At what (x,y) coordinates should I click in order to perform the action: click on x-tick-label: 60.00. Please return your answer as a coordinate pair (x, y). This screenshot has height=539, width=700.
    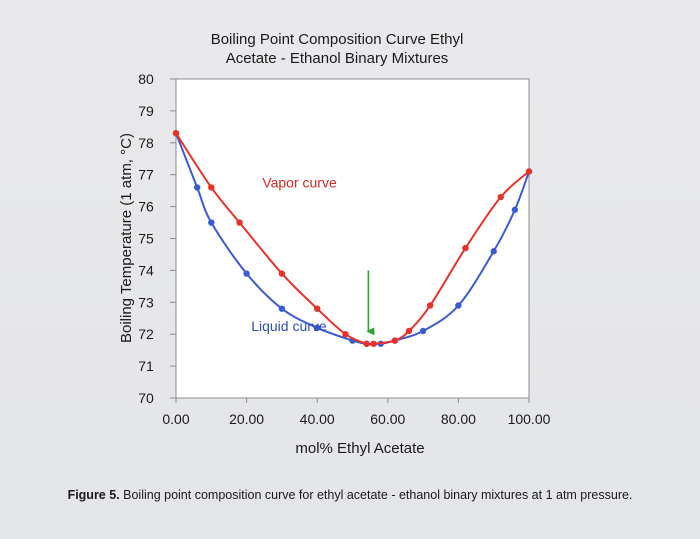
    Looking at the image, I should click on (387, 419).